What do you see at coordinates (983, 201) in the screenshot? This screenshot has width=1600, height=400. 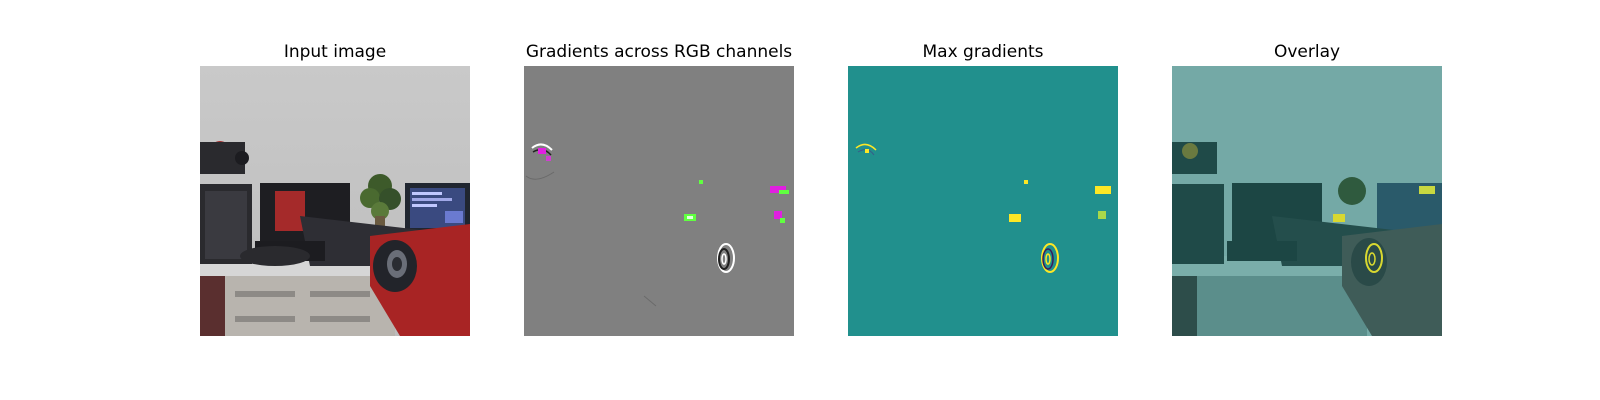 I see `max-gradients-image` at bounding box center [983, 201].